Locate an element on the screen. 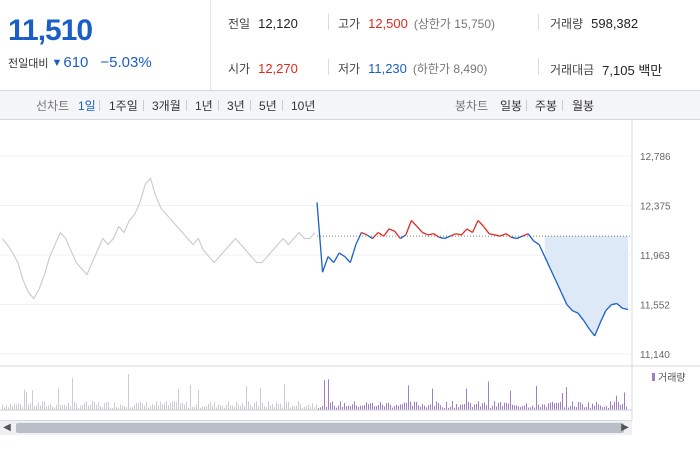 The image size is (700, 450). tab-3years: 3년 is located at coordinates (236, 106).